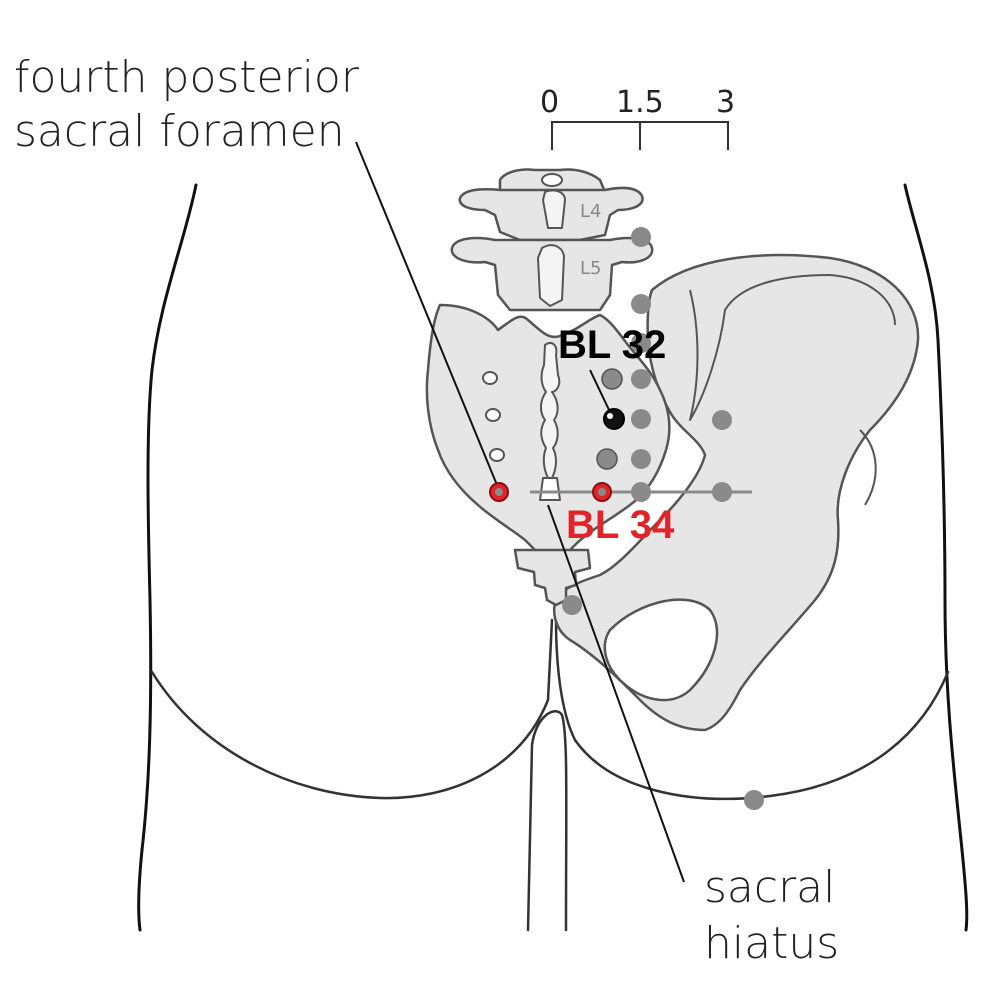 This screenshot has height=1006, width=1000. What do you see at coordinates (612, 345) in the screenshot?
I see `bl32-label: BL 32` at bounding box center [612, 345].